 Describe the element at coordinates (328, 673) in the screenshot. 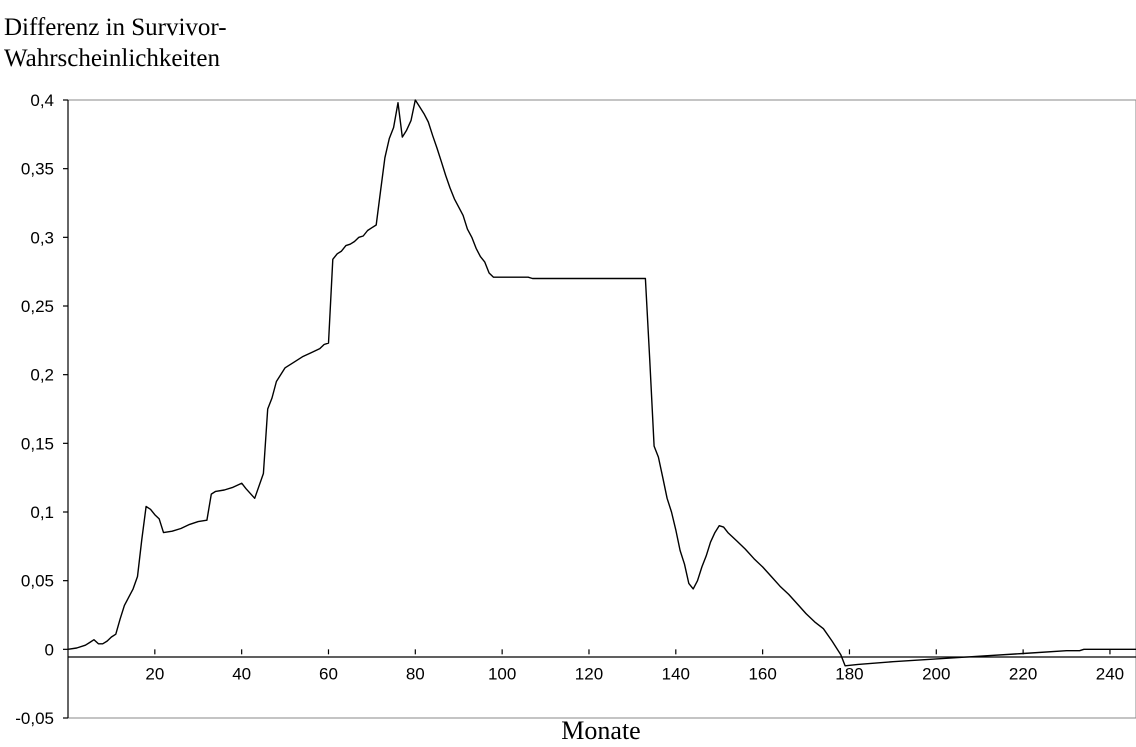

I see `x-tick-label: 60` at that location.